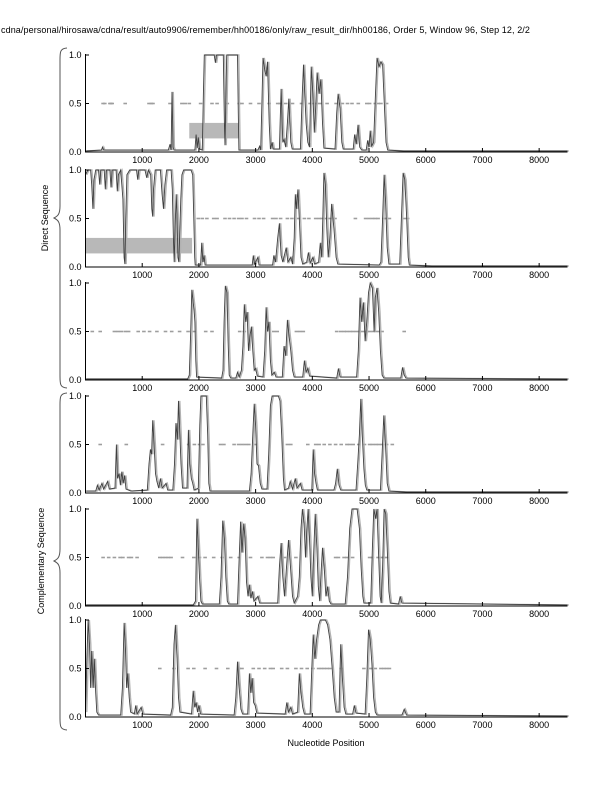  I want to click on probability-curve-ghost, so click(327, 444).